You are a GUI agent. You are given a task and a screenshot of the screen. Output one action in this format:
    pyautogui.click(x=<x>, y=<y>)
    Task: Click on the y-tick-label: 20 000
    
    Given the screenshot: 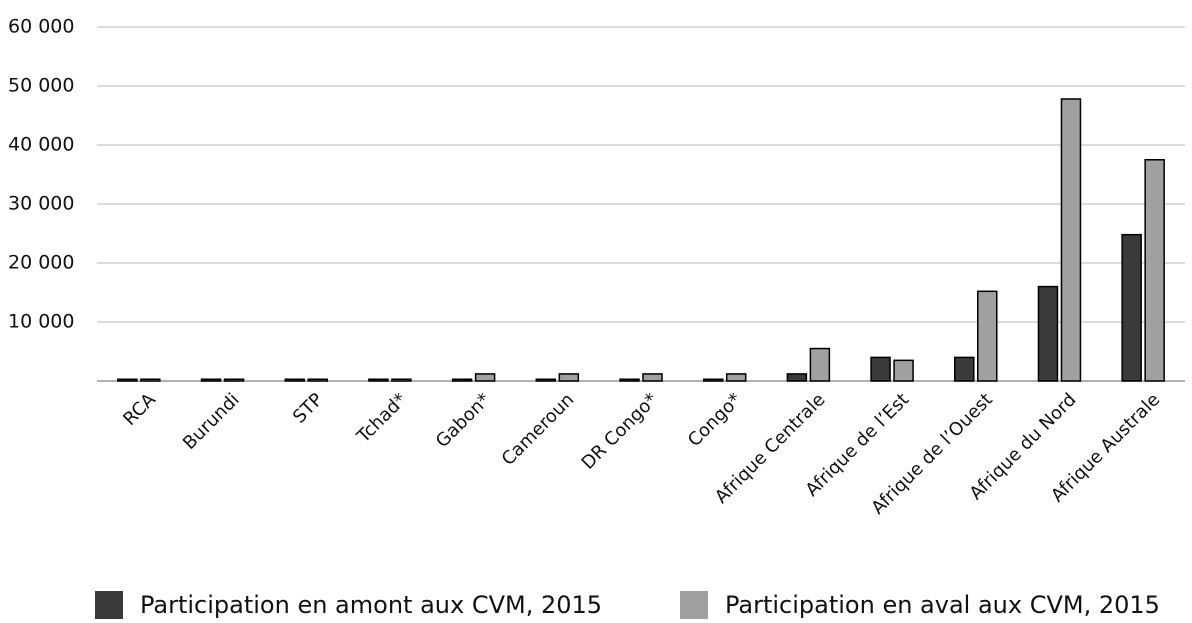 What is the action you would take?
    pyautogui.click(x=41, y=263)
    